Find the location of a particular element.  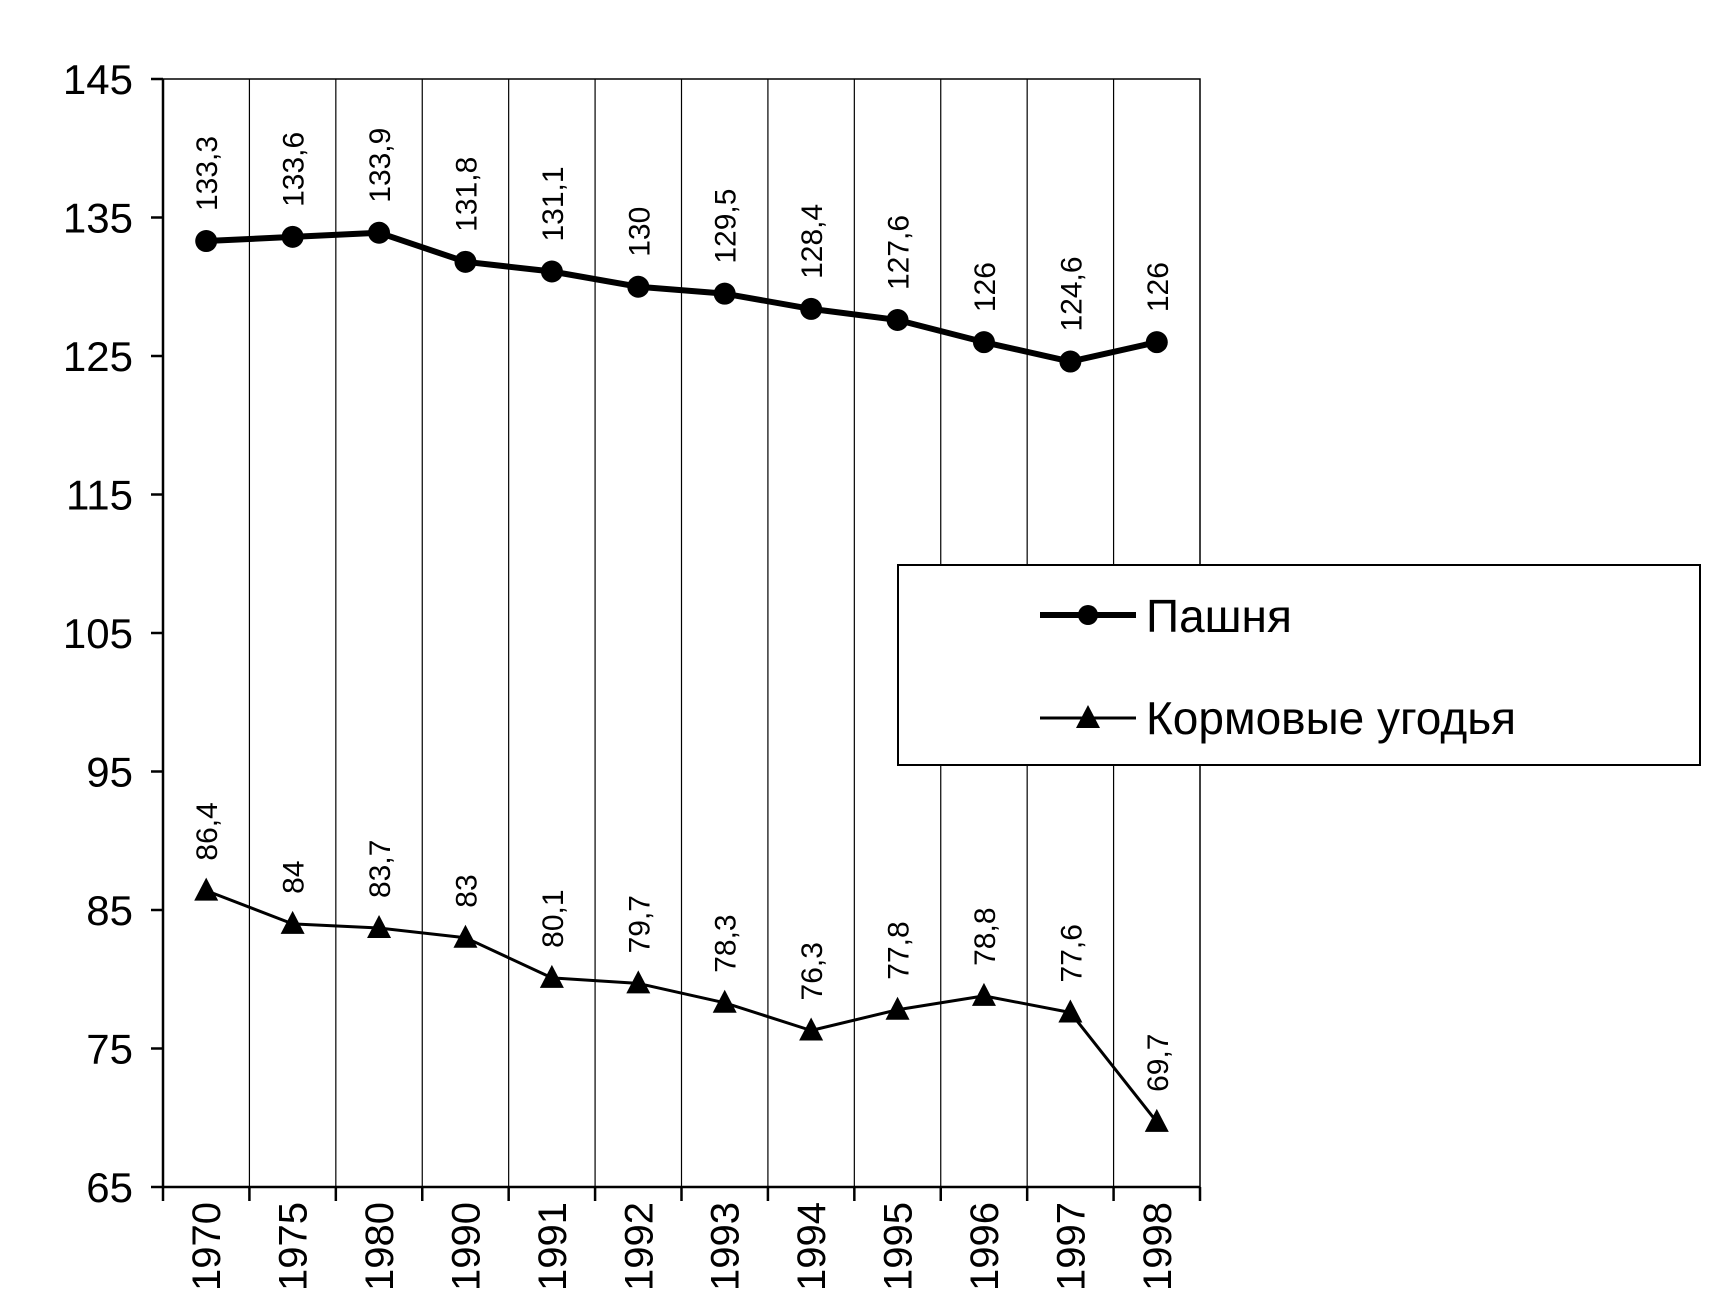

data-label: 80,1 is located at coordinates (553, 918).